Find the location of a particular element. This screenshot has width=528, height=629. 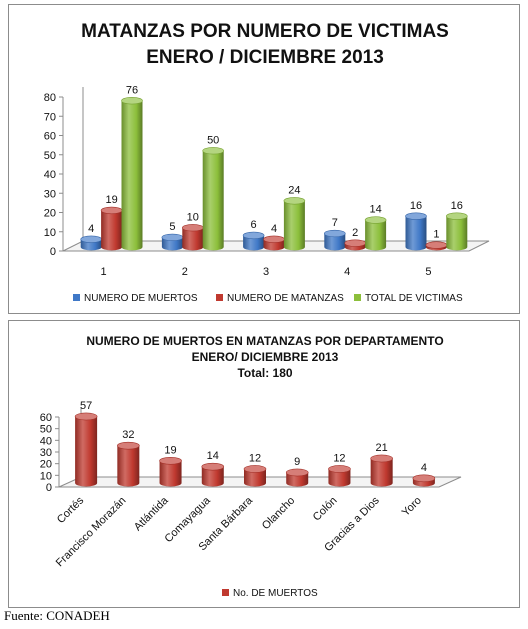

source-note: Fuente: CONADEH is located at coordinates (57, 615).